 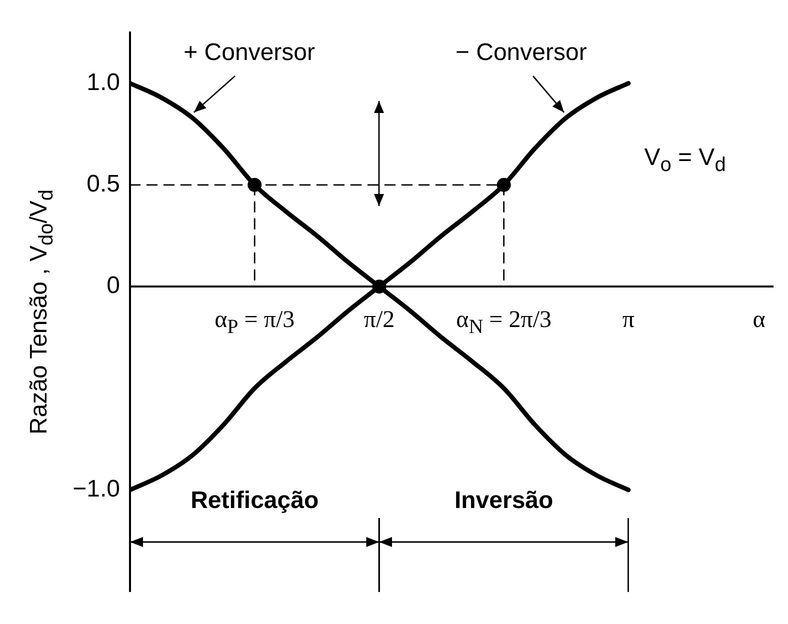 I want to click on x-tick-label: π, so click(x=628, y=319).